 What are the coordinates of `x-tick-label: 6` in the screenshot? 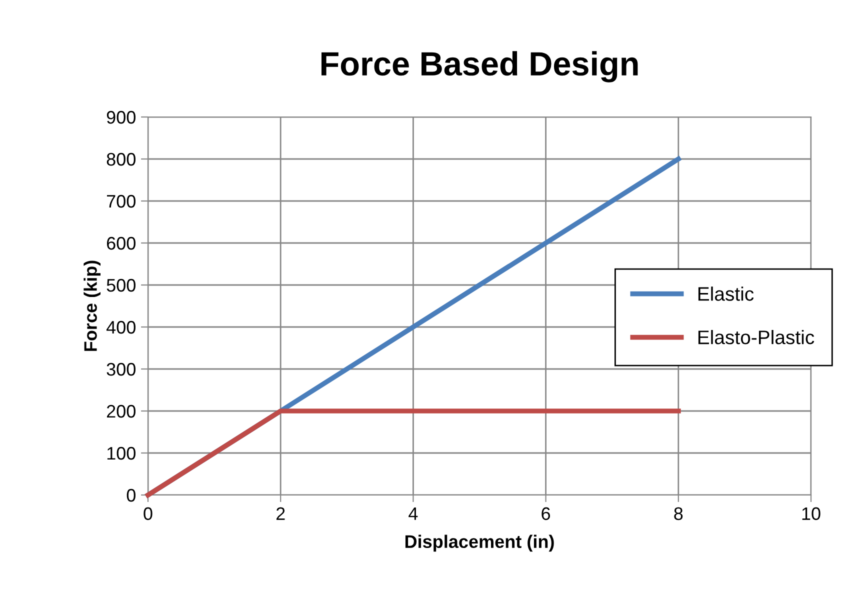 It's located at (546, 513).